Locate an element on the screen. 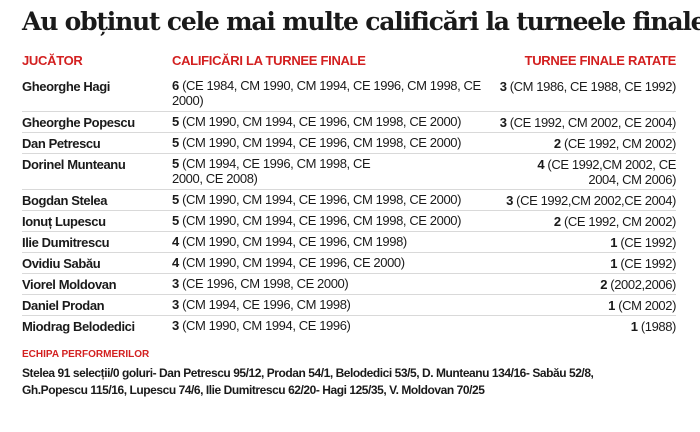 The height and width of the screenshot is (432, 700). player-name: Dorinel Munteanu is located at coordinates (74, 164).